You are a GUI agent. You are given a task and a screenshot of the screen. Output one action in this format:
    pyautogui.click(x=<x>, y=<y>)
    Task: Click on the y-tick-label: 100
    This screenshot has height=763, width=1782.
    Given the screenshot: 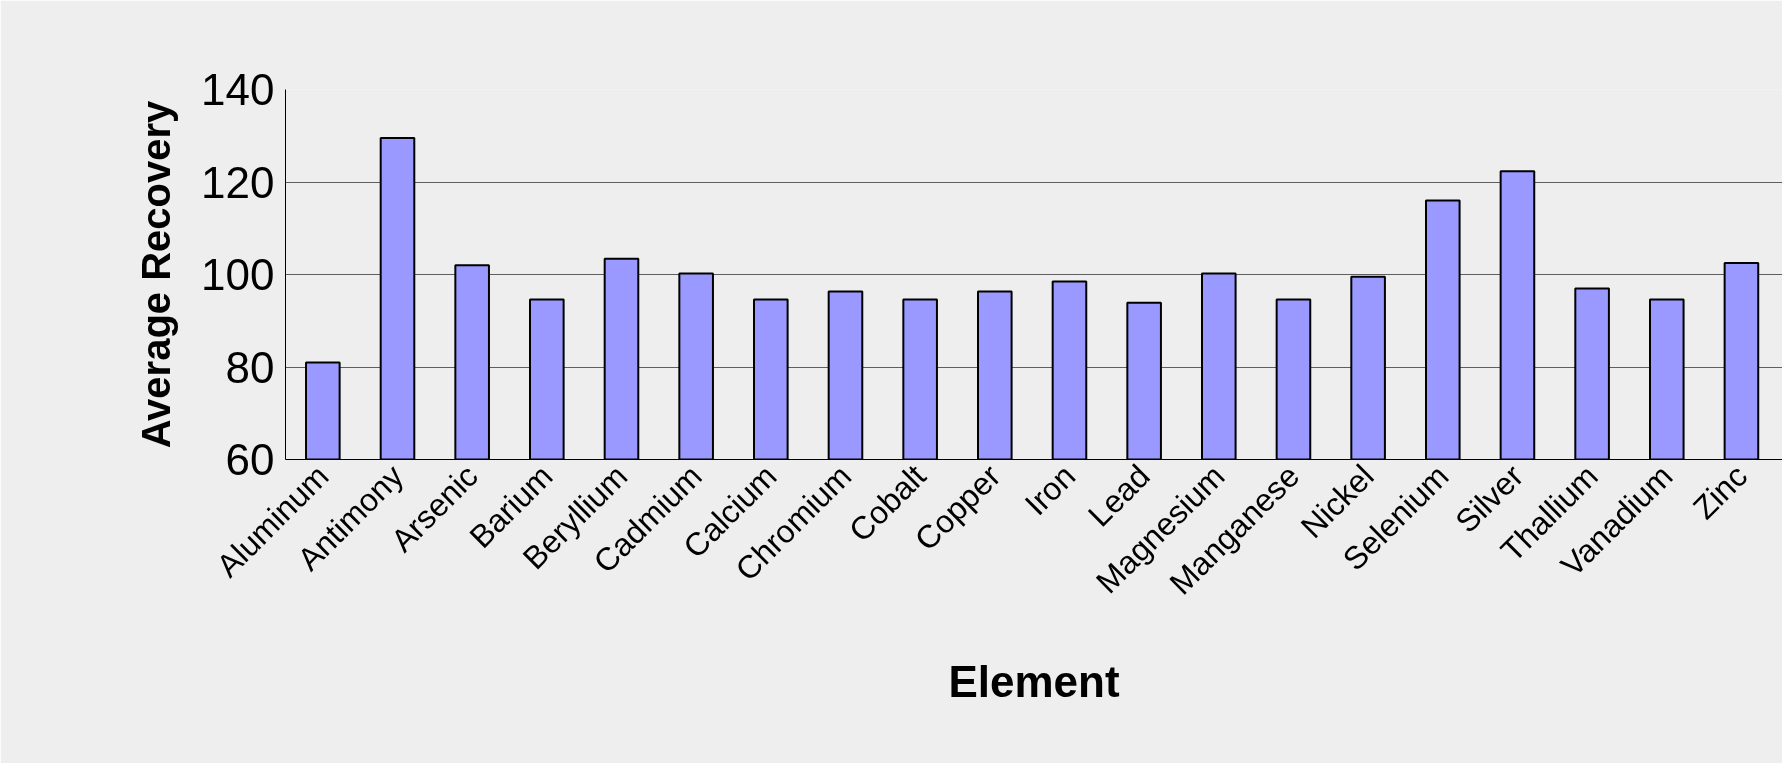 What is the action you would take?
    pyautogui.click(x=238, y=274)
    